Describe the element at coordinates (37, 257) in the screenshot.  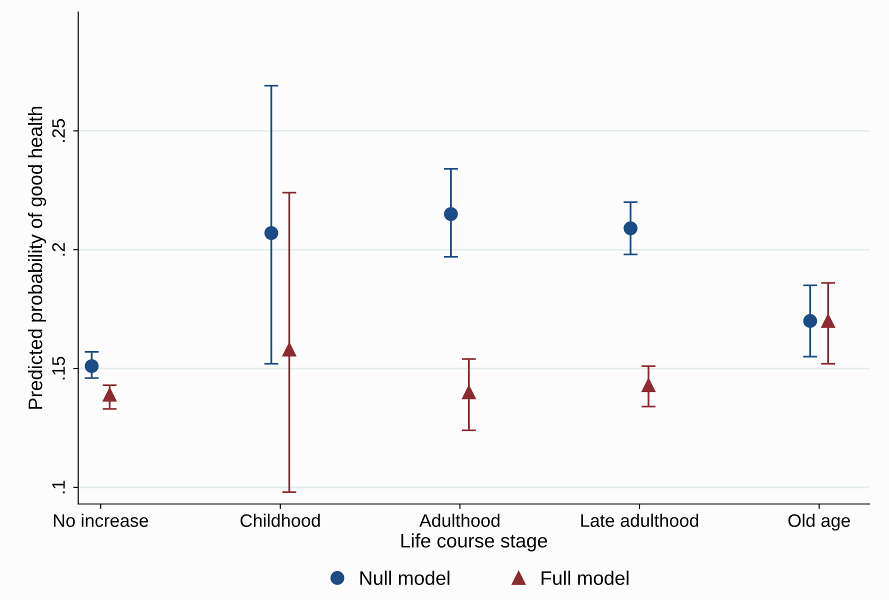
I see `y-axis-title: Predicted probability of good health` at that location.